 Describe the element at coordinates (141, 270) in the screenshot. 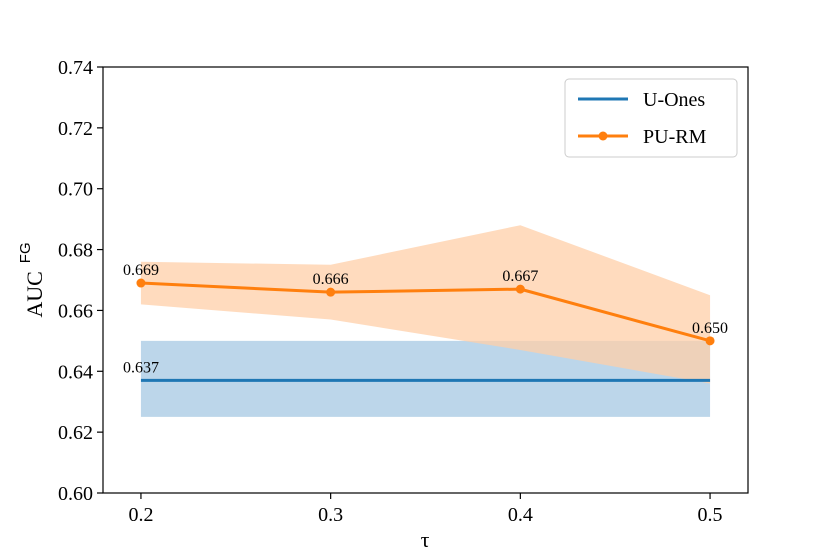

I see `data-label-pu-rm: 0.669` at that location.